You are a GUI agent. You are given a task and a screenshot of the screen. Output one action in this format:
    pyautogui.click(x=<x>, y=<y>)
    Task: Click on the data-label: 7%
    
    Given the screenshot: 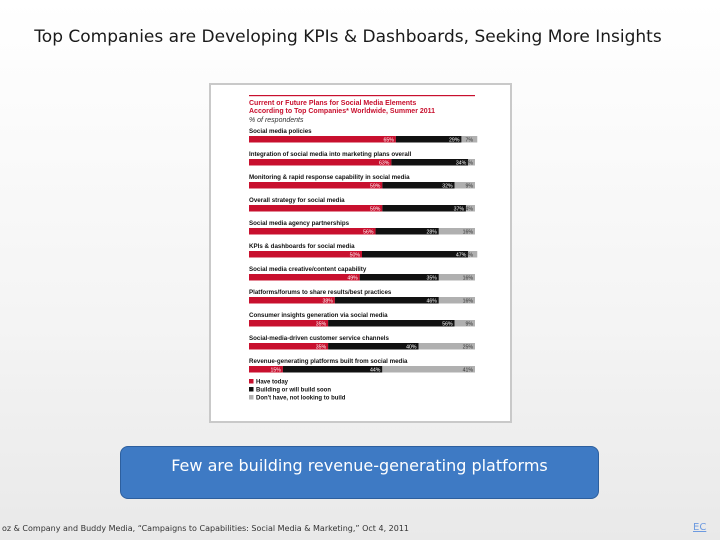 What is the action you would take?
    pyautogui.click(x=470, y=140)
    